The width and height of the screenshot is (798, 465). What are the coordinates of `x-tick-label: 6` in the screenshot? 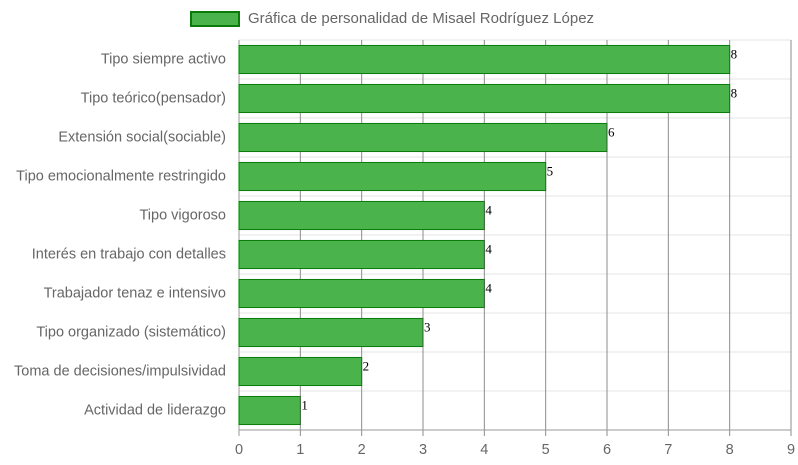 It's located at (607, 450).